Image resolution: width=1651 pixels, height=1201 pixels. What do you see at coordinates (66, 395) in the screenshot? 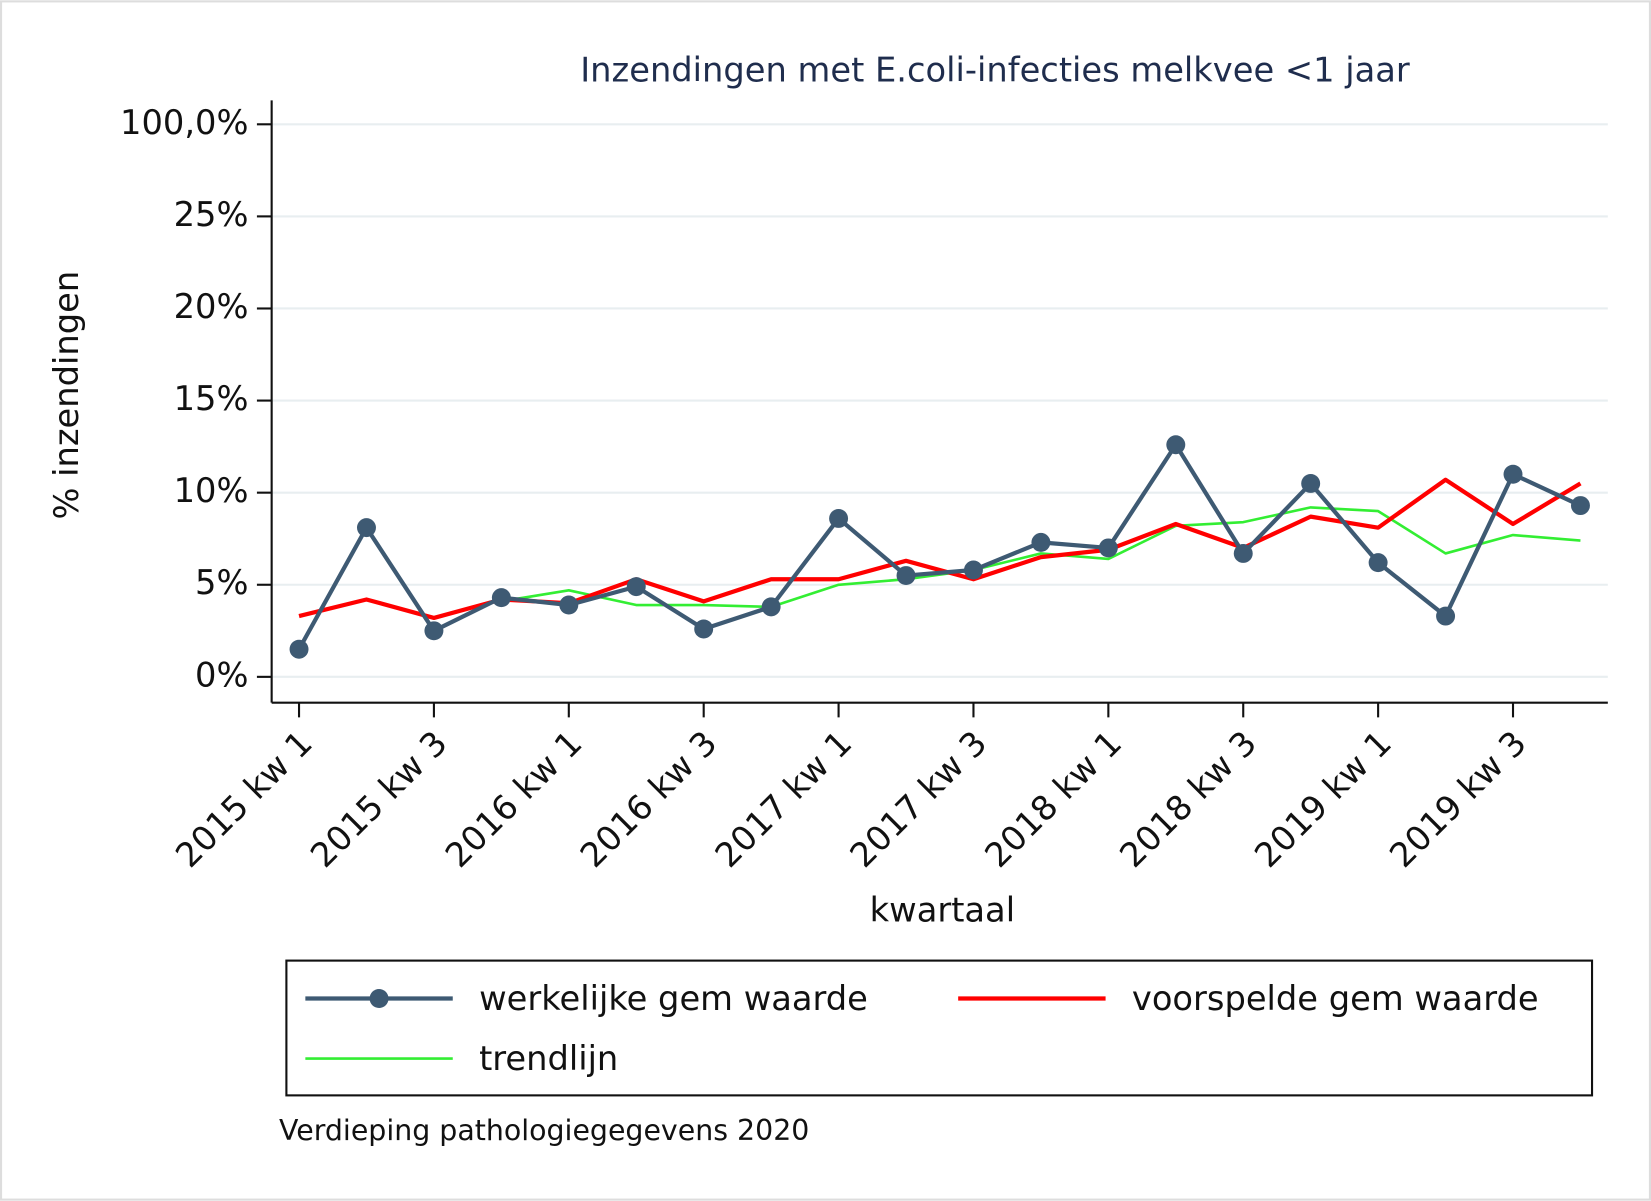
I see `y-axis-label: % inzendingen` at bounding box center [66, 395].